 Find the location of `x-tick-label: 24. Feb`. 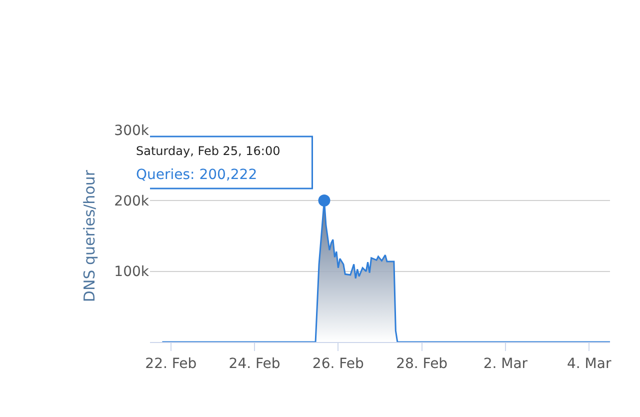

x-tick-label: 24. Feb is located at coordinates (254, 364).